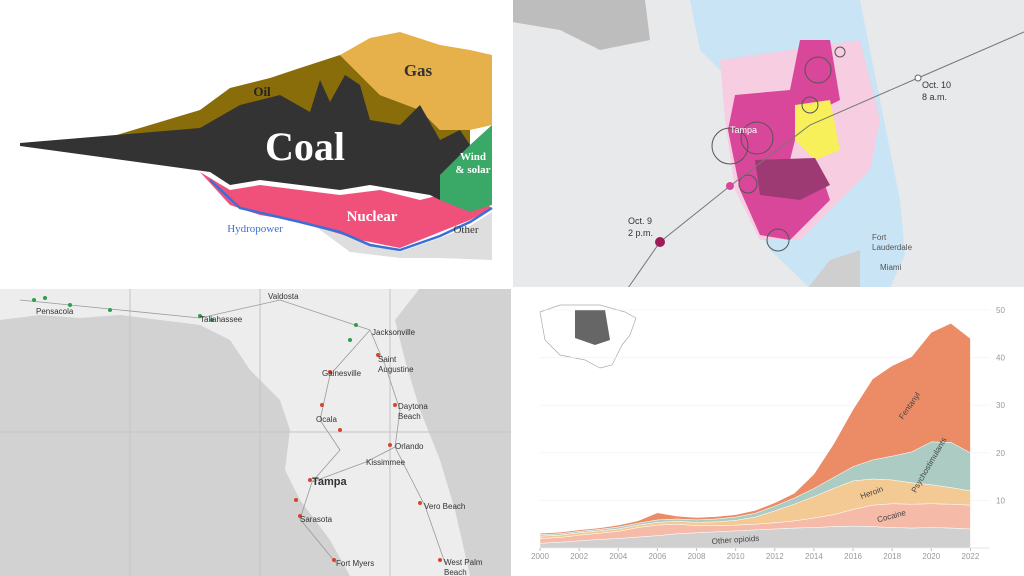  What do you see at coordinates (305, 146) in the screenshot?
I see `coal-label: Coal` at bounding box center [305, 146].